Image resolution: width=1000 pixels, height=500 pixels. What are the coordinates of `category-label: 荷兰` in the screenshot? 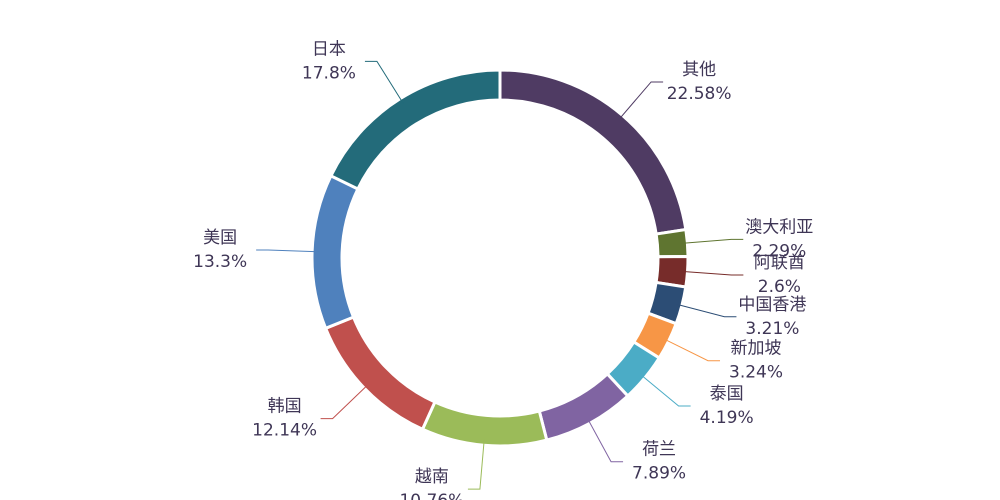 It's located at (659, 450).